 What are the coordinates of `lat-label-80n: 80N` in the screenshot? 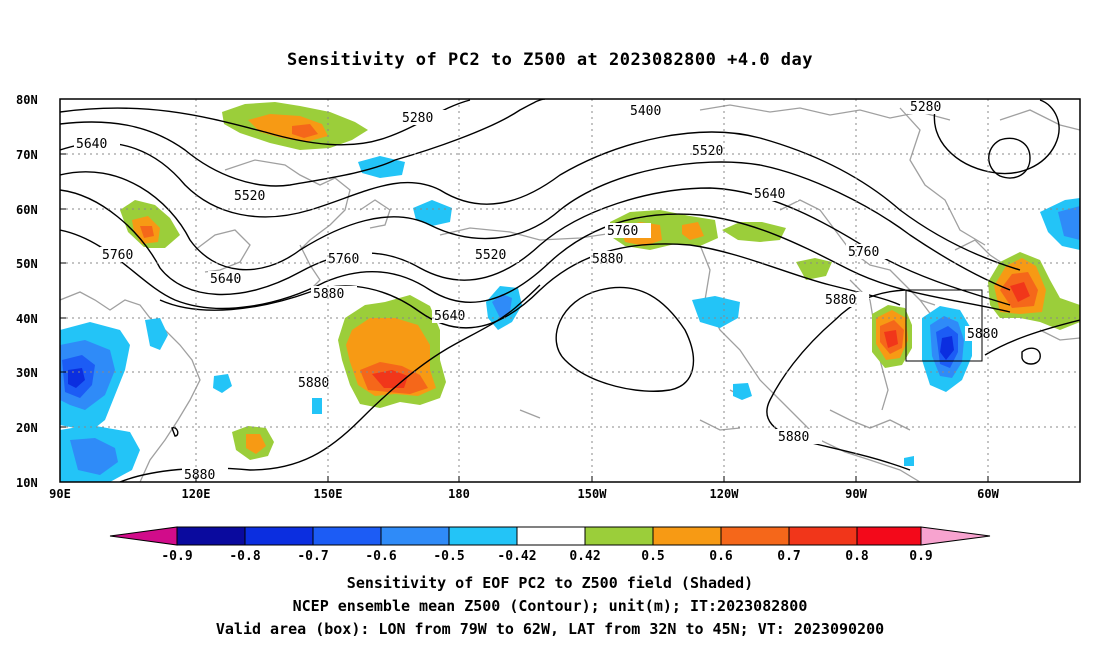 It's located at (27, 100).